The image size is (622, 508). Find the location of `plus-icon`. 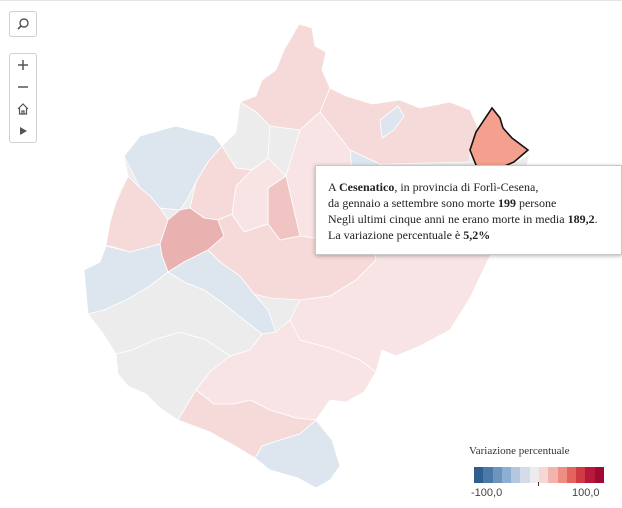

plus-icon is located at coordinates (23, 65).